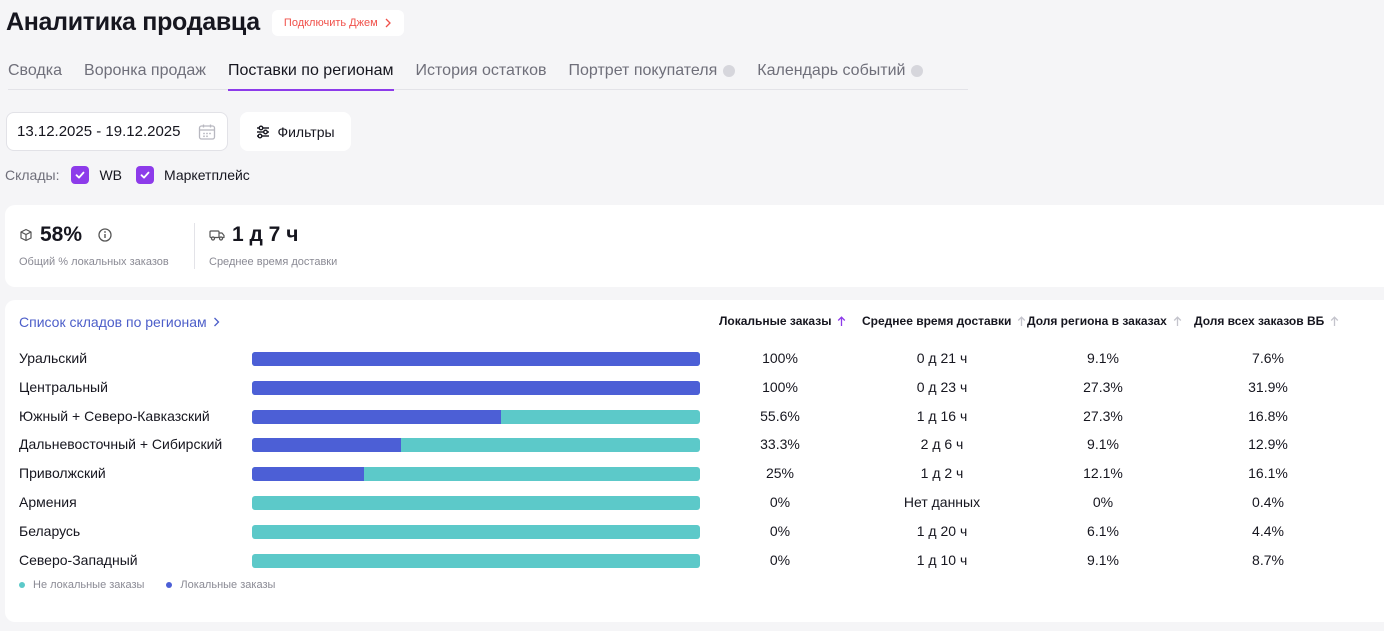 This screenshot has width=1384, height=631. What do you see at coordinates (942, 559) in the screenshot?
I see `avg-delivery-value: 1 д 10 ч` at bounding box center [942, 559].